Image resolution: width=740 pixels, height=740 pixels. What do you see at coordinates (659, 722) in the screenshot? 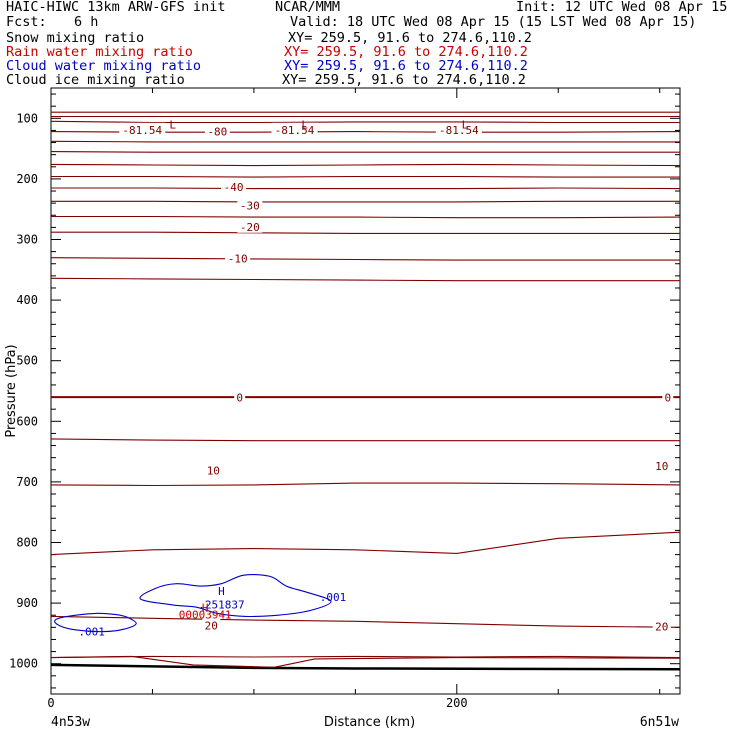
I see `right-endpoint-label: 6n51w` at bounding box center [659, 722].